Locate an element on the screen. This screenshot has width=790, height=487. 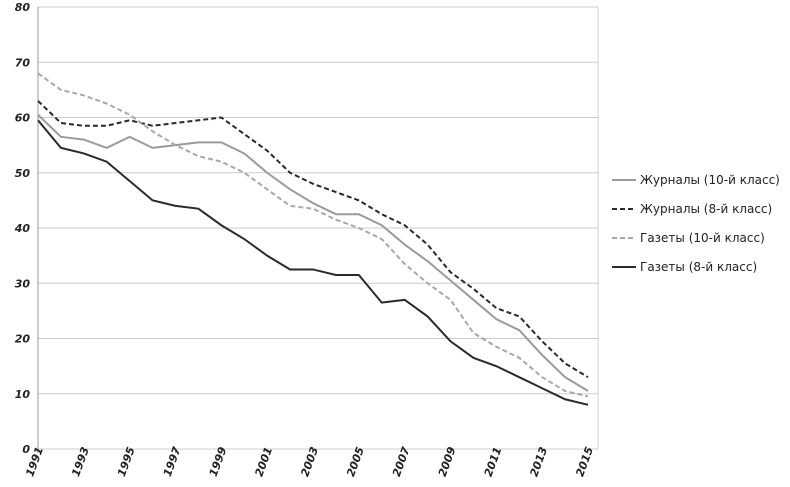
y-tick-label: 60 is located at coordinates (23, 118).